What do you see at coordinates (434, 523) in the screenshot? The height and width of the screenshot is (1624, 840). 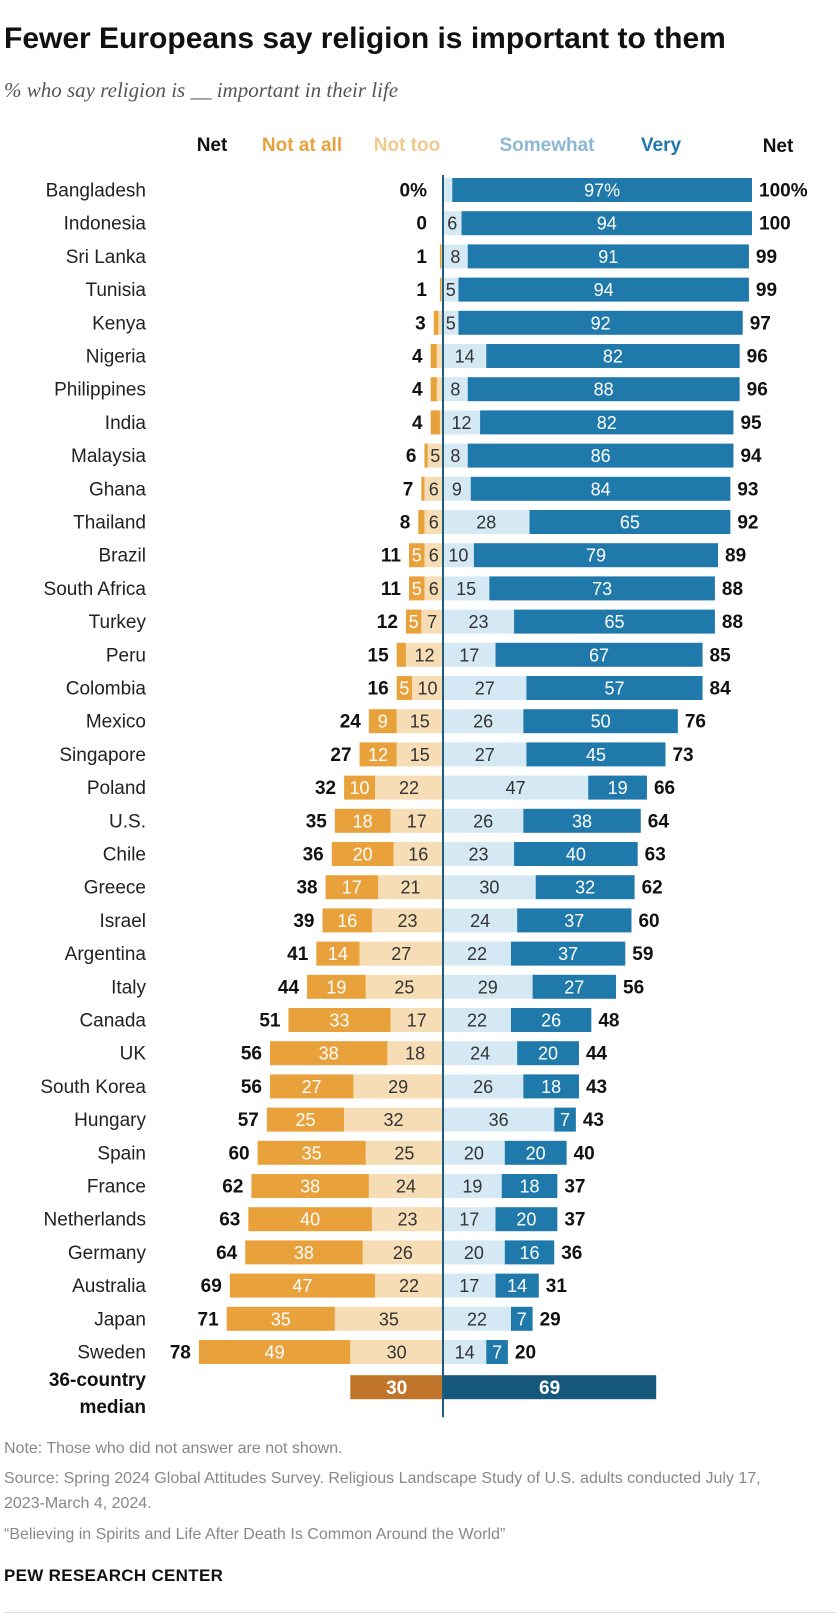 I see `data-label-not-too: 6` at bounding box center [434, 523].